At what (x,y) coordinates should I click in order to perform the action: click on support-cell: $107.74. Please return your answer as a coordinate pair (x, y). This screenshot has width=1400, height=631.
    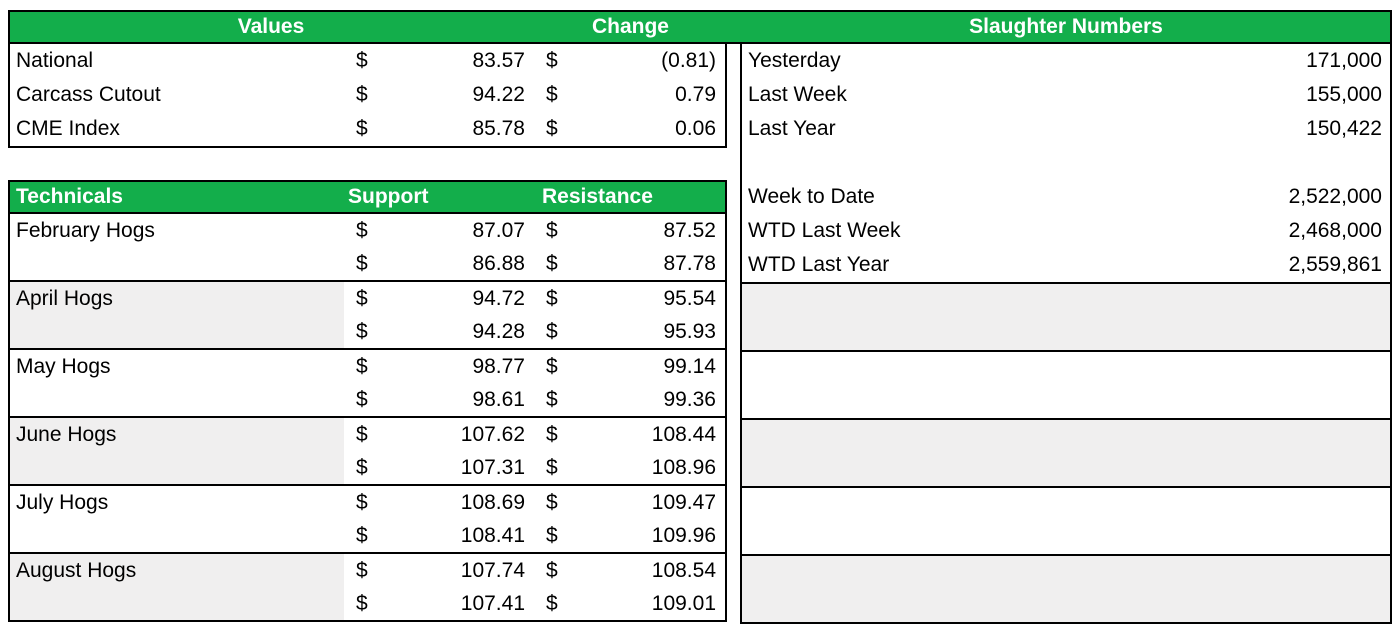
    Looking at the image, I should click on (438, 570).